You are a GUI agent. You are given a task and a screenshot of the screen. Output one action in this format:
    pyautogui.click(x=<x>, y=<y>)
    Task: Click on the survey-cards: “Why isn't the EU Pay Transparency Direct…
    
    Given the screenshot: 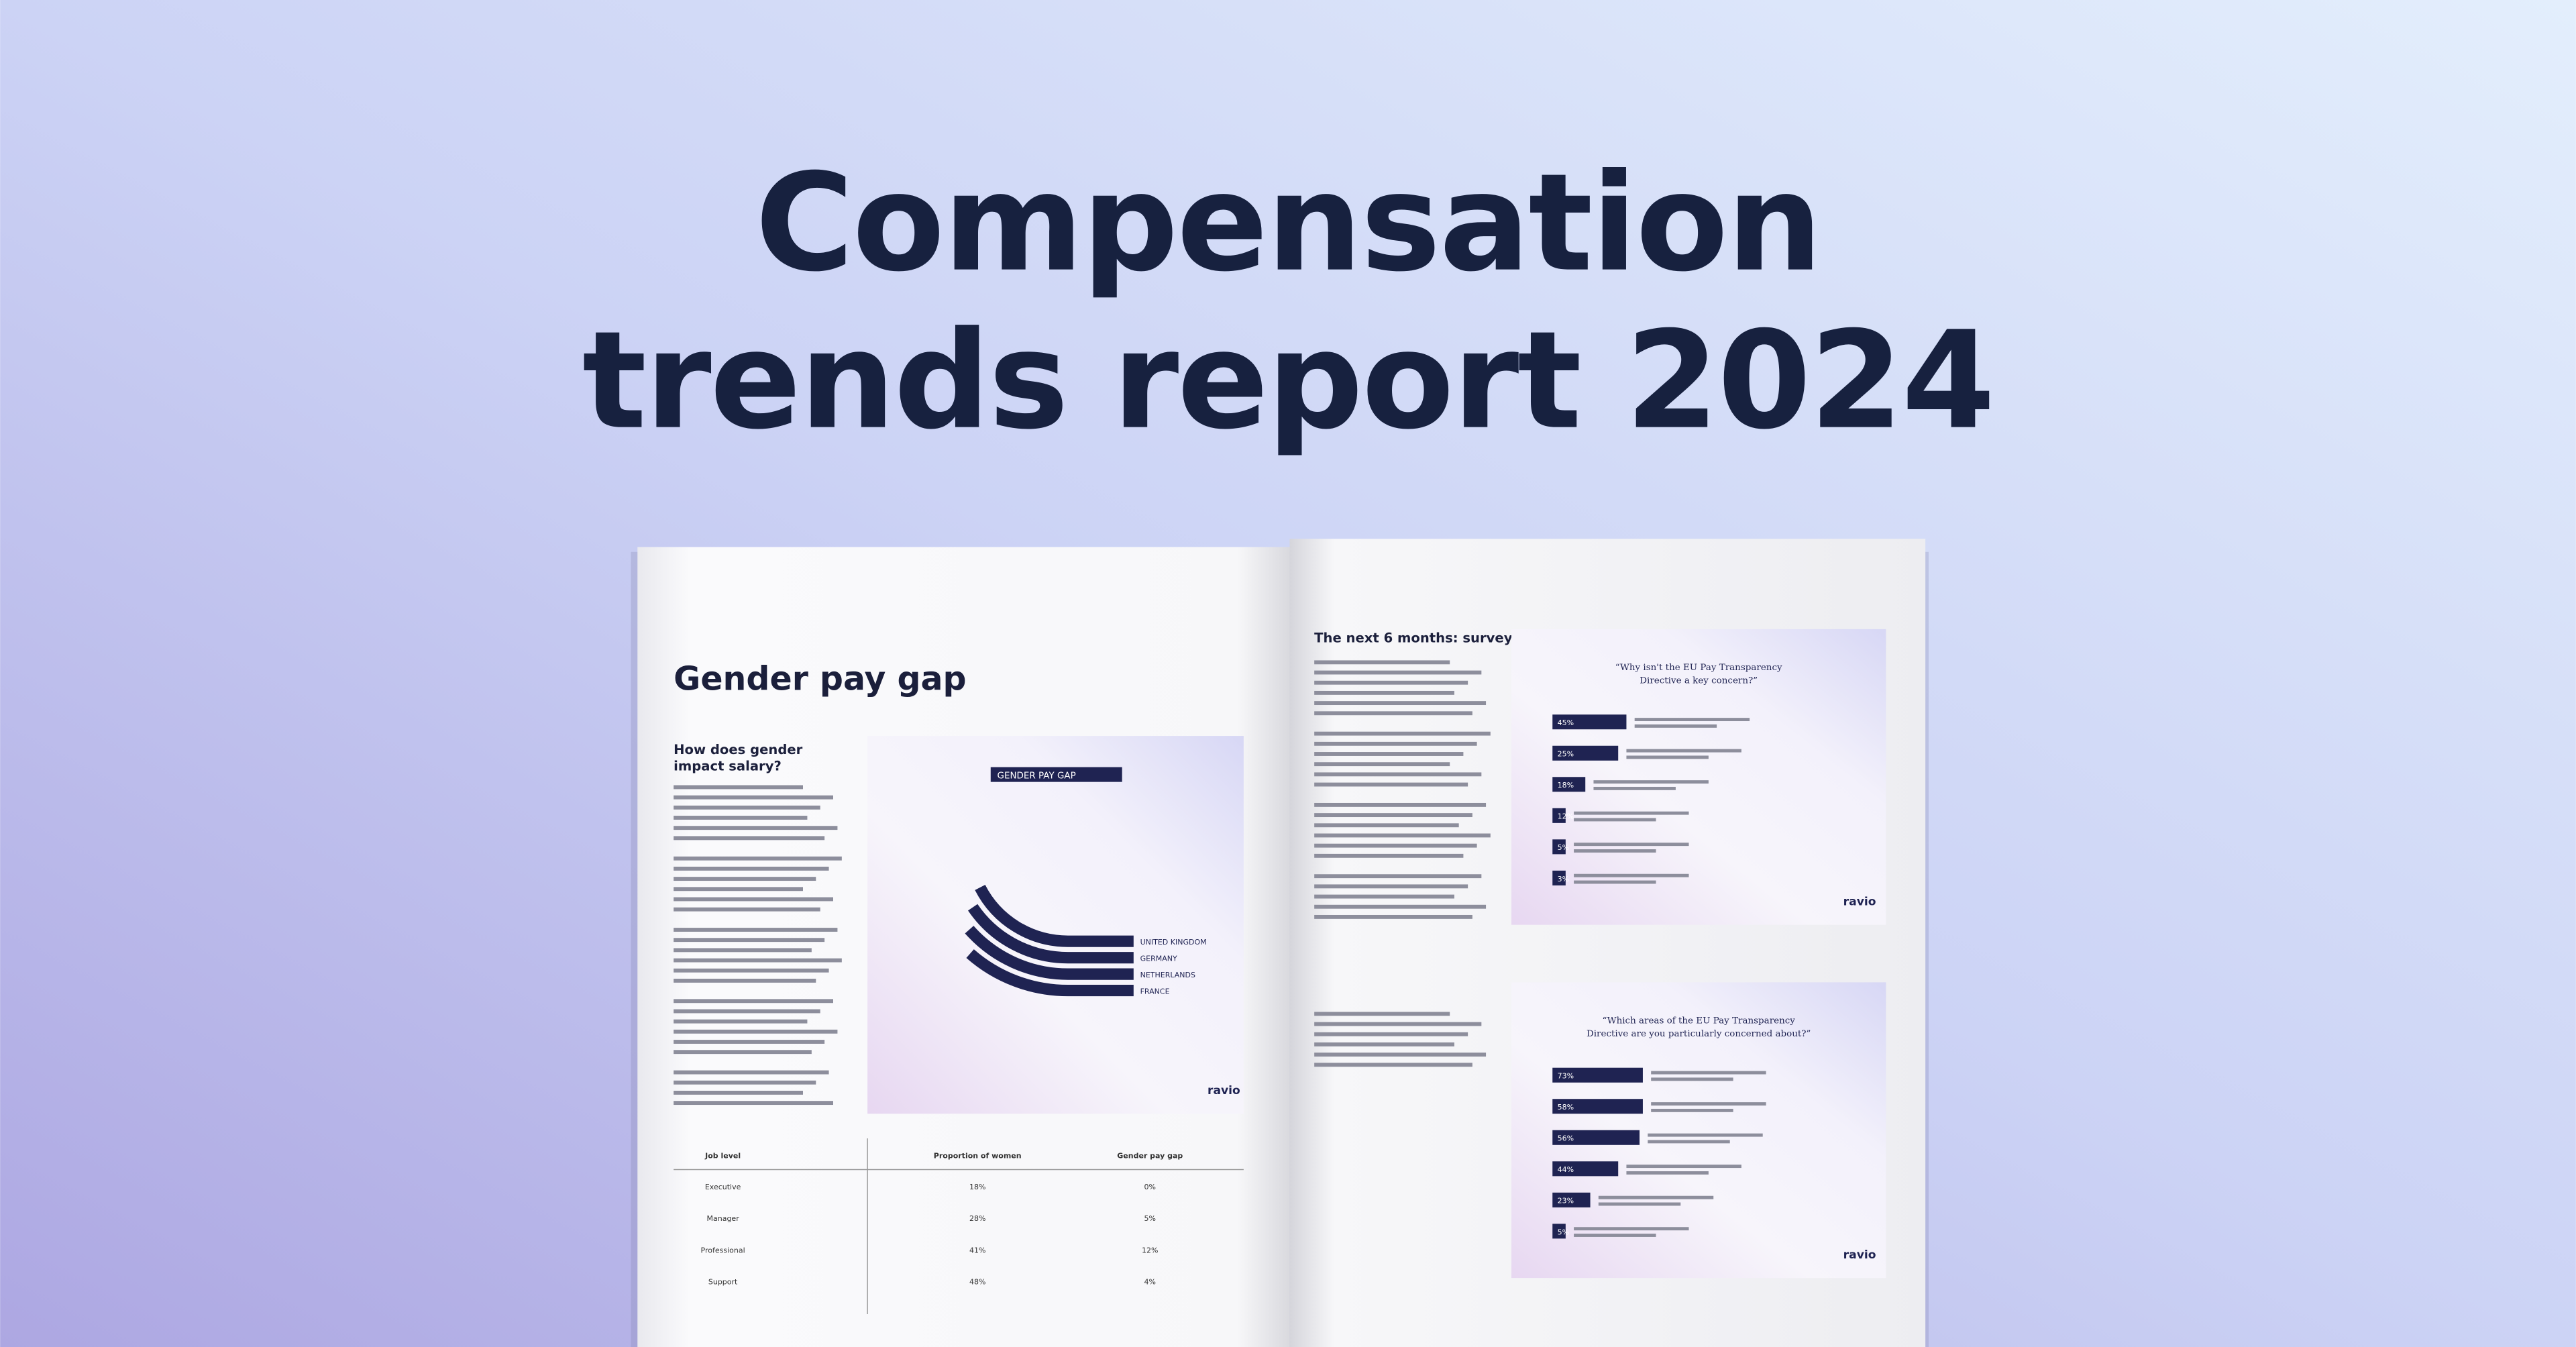 What is the action you would take?
    pyautogui.click(x=1698, y=954)
    